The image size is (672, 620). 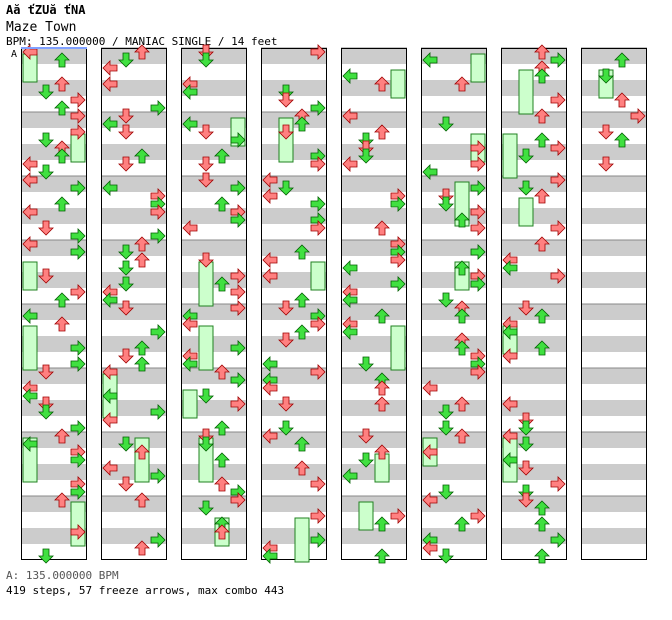 I want to click on bpm-marker-label: A, so click(x=14, y=54).